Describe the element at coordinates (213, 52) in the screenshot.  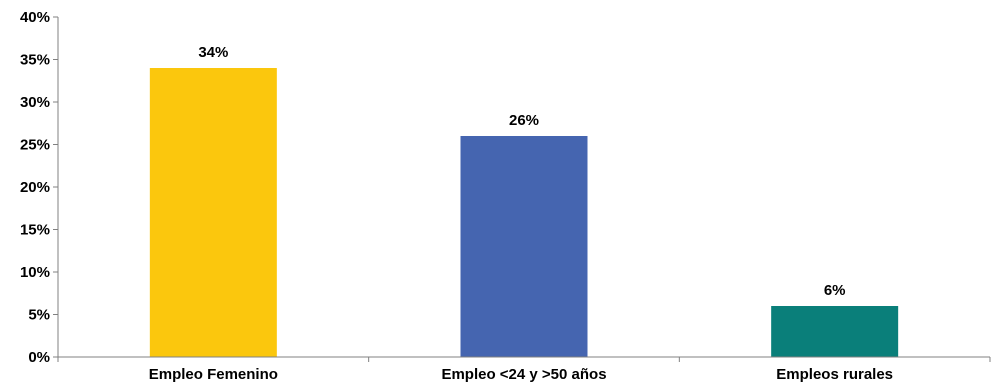
I see `data-label-1: 34%` at that location.